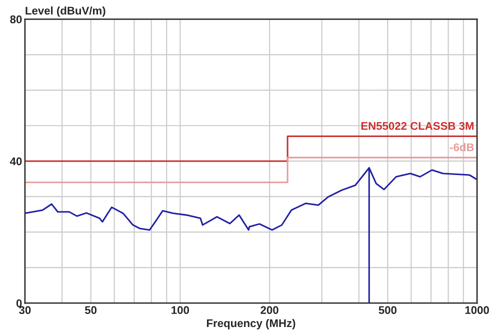  Describe the element at coordinates (25, 310) in the screenshot. I see `x-tick-label: 30` at that location.